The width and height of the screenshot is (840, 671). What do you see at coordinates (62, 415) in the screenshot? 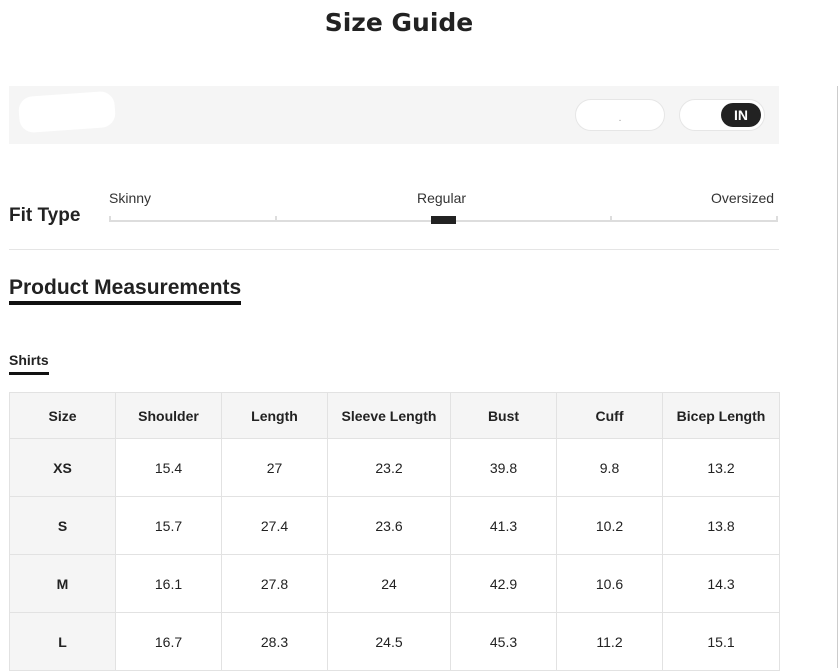
I see `column-header: Size` at bounding box center [62, 415].